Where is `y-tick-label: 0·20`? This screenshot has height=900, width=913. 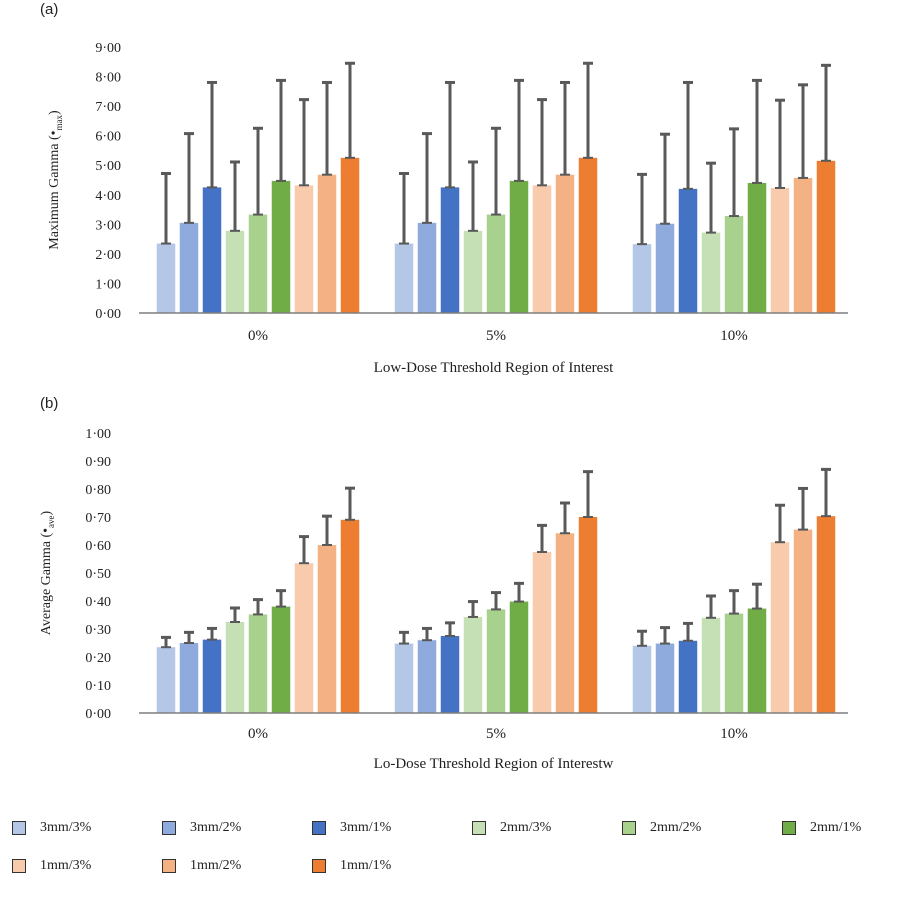 y-tick-label: 0·20 is located at coordinates (98, 658).